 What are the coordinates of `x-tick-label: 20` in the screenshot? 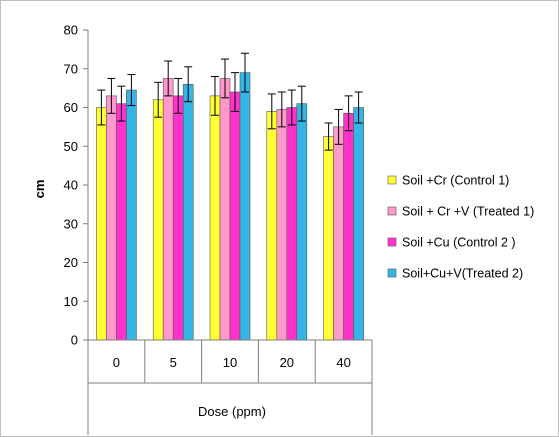 It's located at (287, 362).